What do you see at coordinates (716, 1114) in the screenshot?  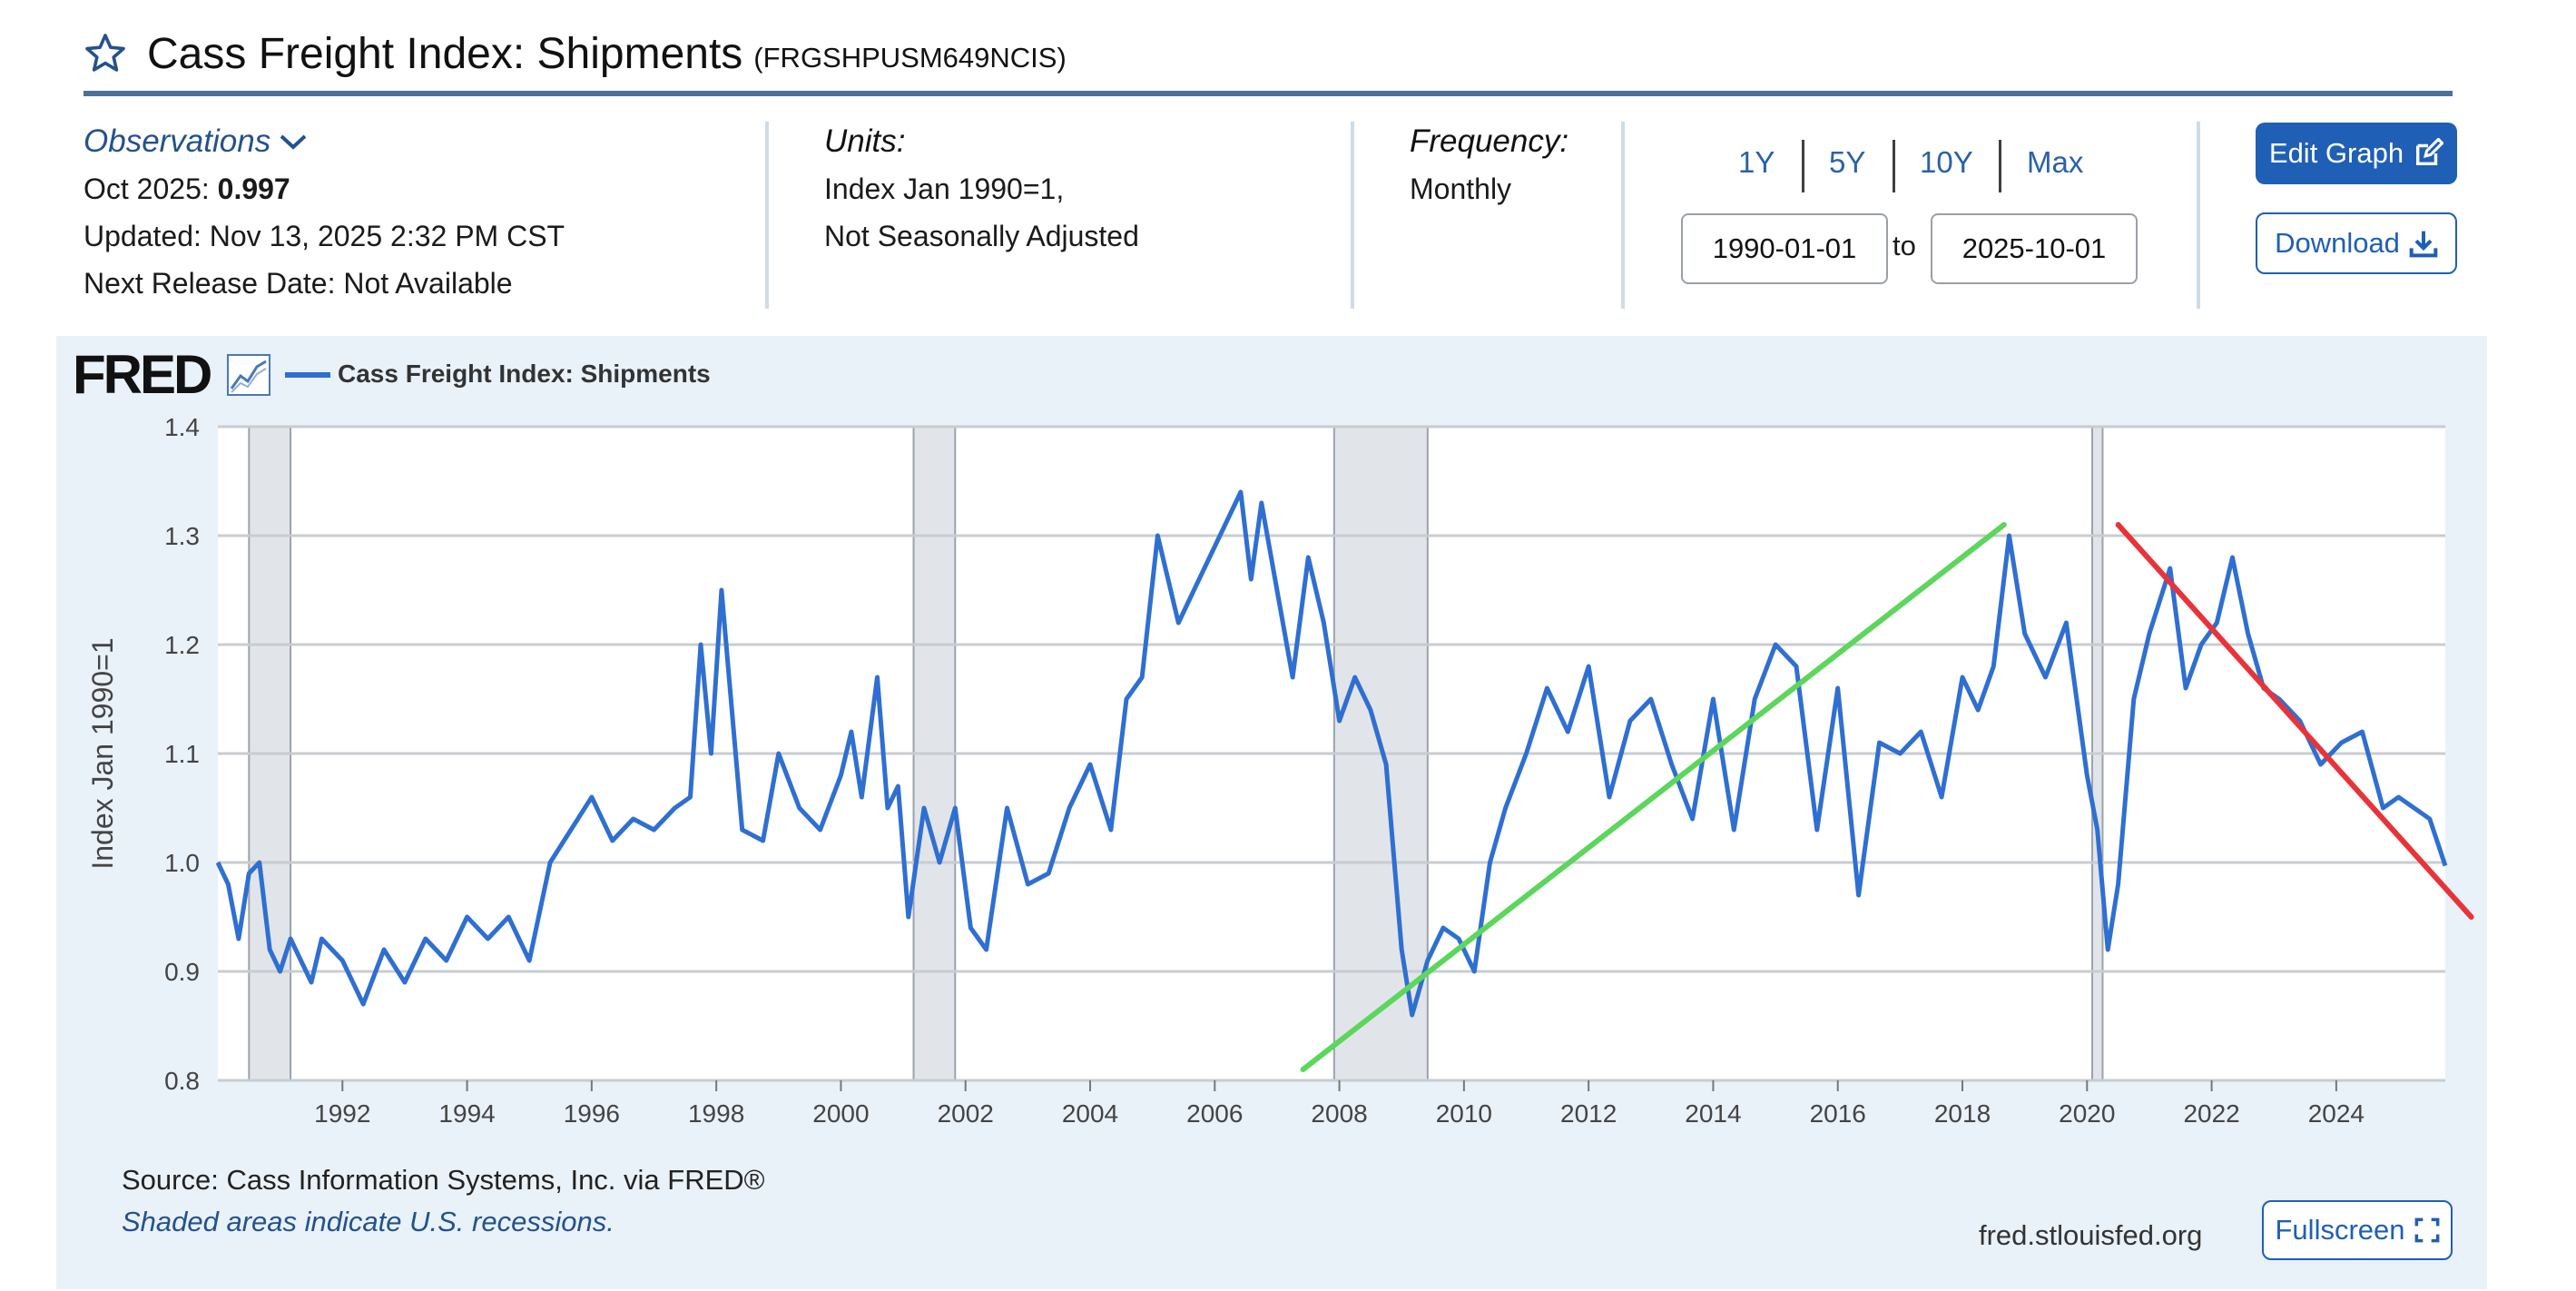 I see `x-tick-label: 1998` at bounding box center [716, 1114].